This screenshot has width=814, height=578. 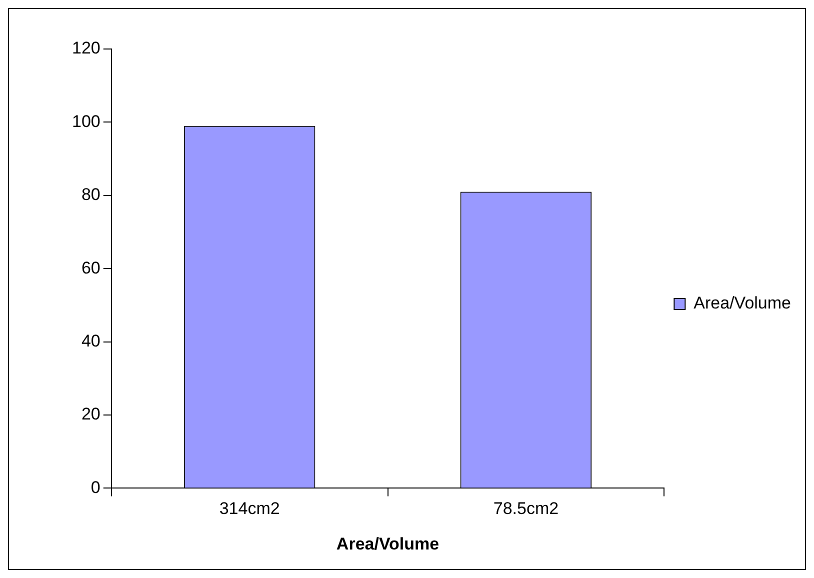 I want to click on x-tick-label: 314cm2, so click(x=249, y=508).